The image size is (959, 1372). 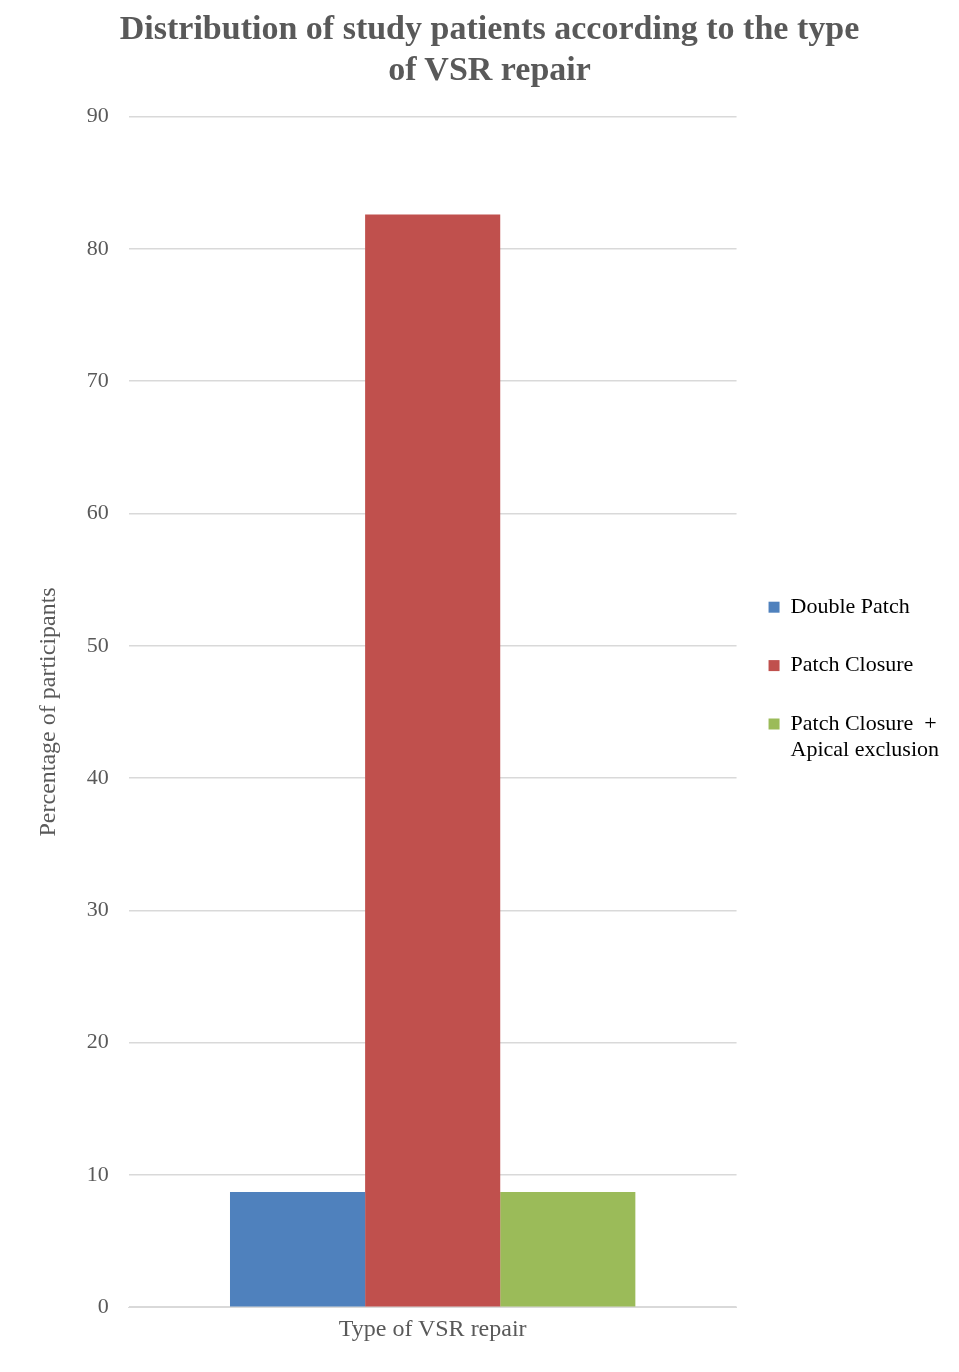 What do you see at coordinates (97, 909) in the screenshot?
I see `y-tick-label: 30` at bounding box center [97, 909].